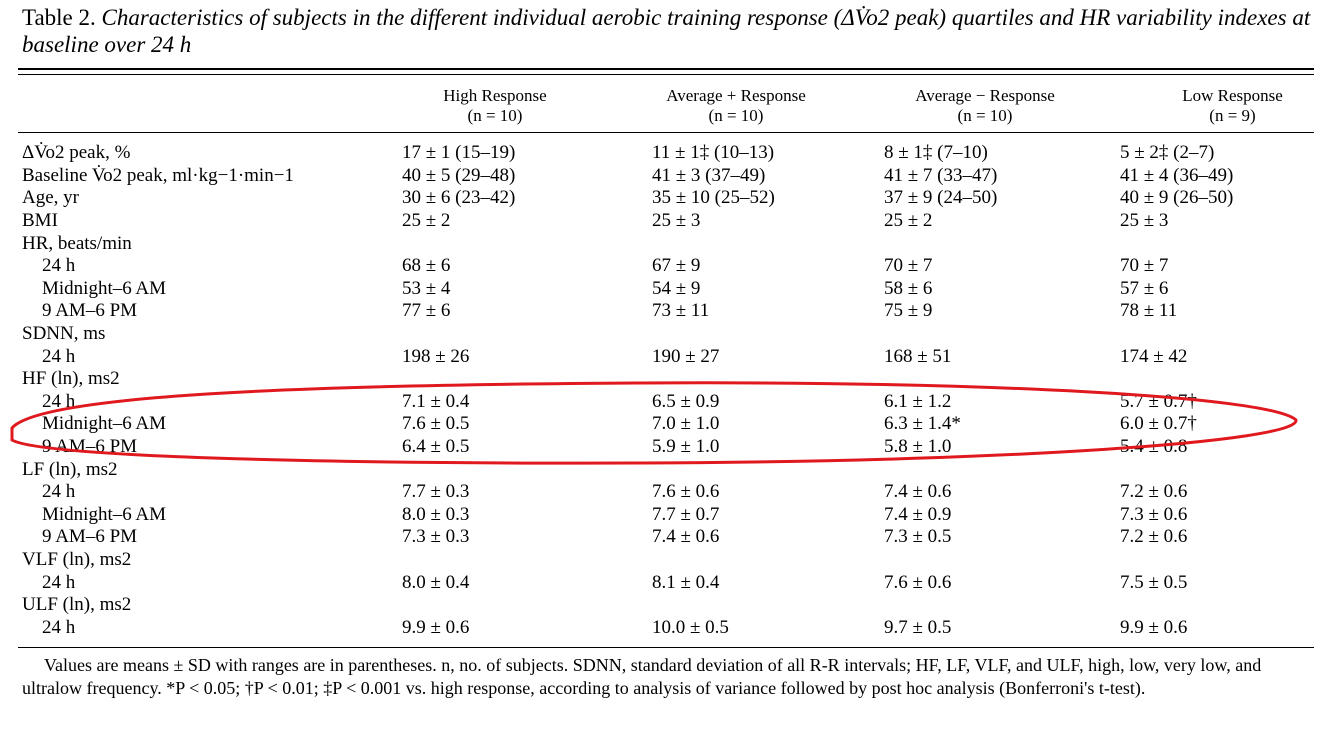  Describe the element at coordinates (666, 647) in the screenshot. I see `bottom-rule` at that location.